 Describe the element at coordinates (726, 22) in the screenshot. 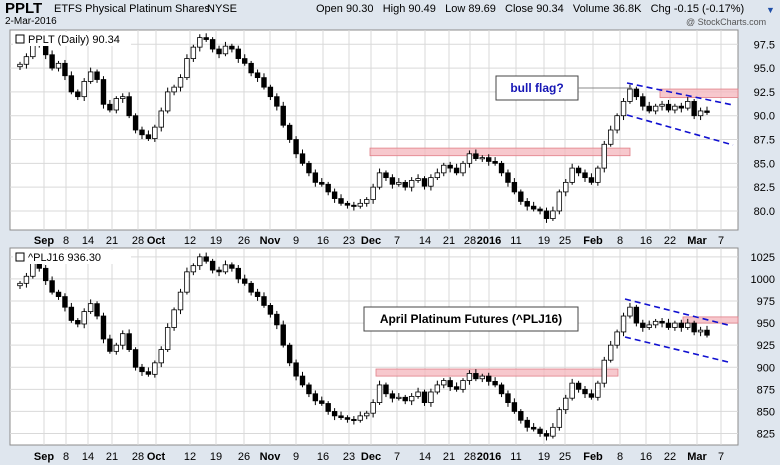

I see `copyright: @ StockCharts.com` at that location.